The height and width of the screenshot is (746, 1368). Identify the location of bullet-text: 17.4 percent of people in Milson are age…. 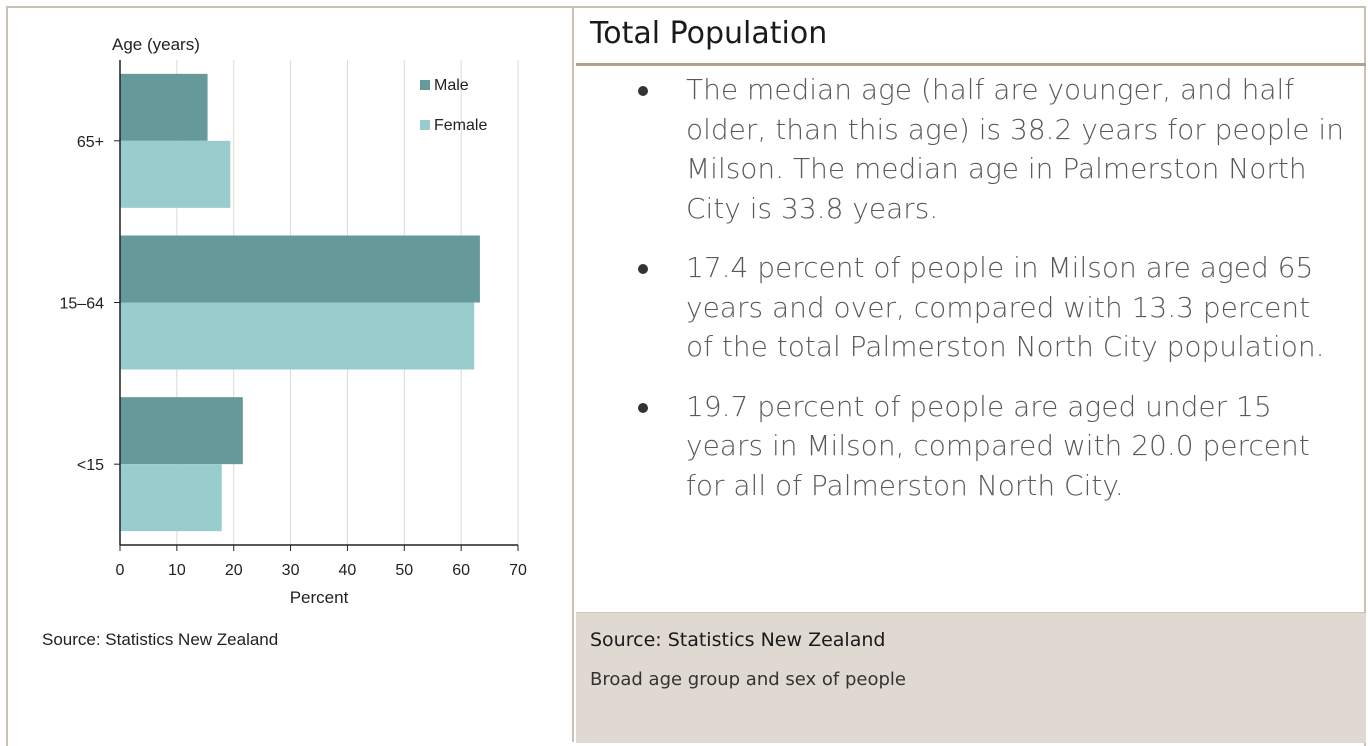
(1005, 307).